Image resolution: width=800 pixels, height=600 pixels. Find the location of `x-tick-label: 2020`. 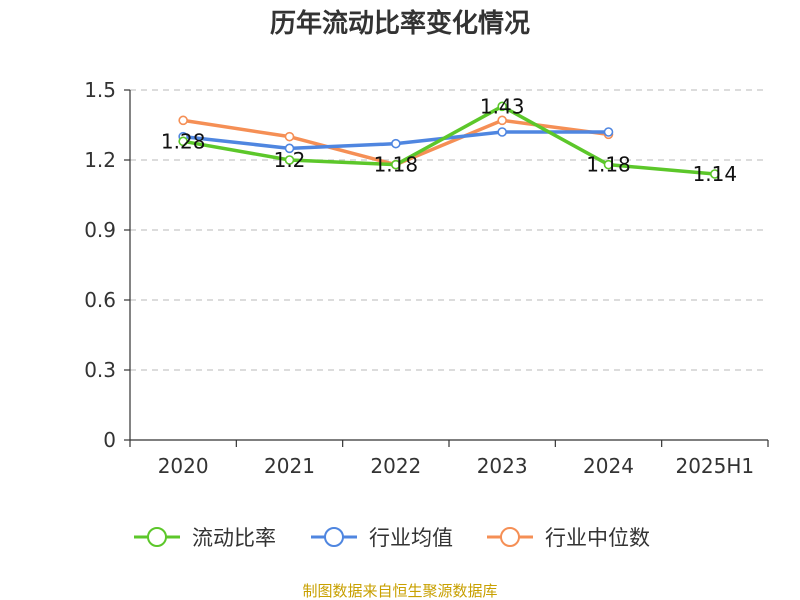

x-tick-label: 2020 is located at coordinates (183, 466).